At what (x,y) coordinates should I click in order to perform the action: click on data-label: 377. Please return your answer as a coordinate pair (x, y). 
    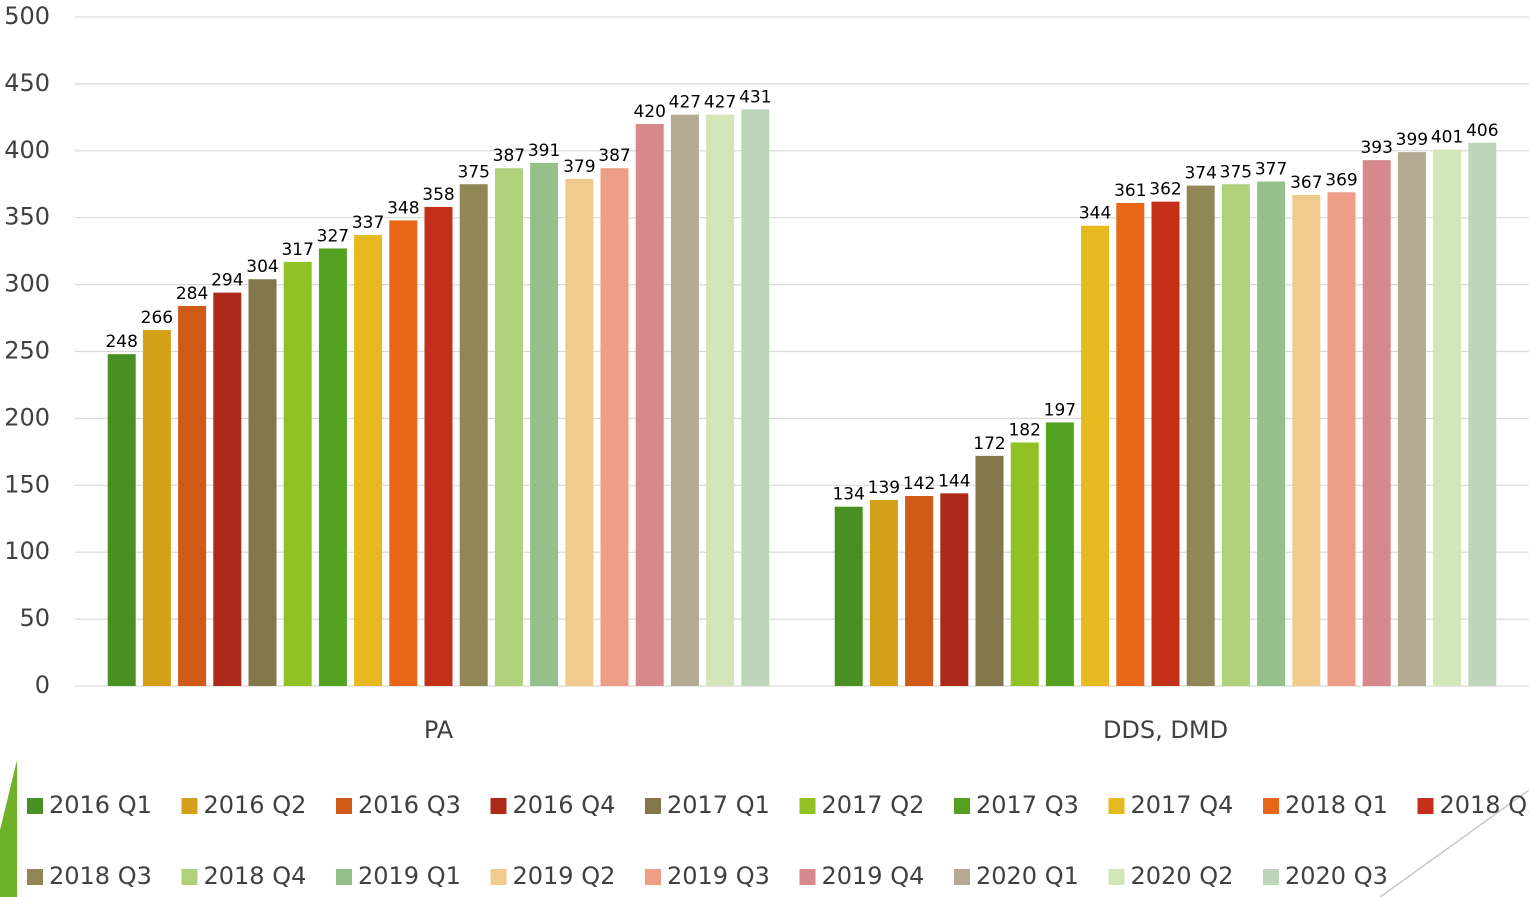
    Looking at the image, I should click on (1271, 170).